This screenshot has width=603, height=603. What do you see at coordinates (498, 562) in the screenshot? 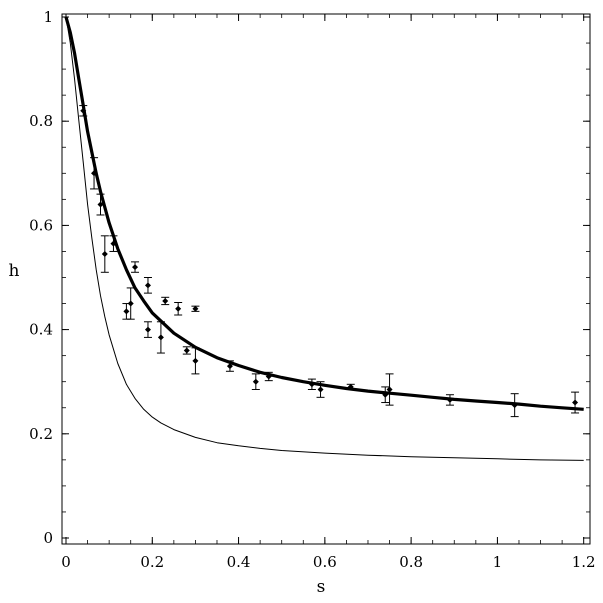
I see `x-tick-label: 1` at bounding box center [498, 562].